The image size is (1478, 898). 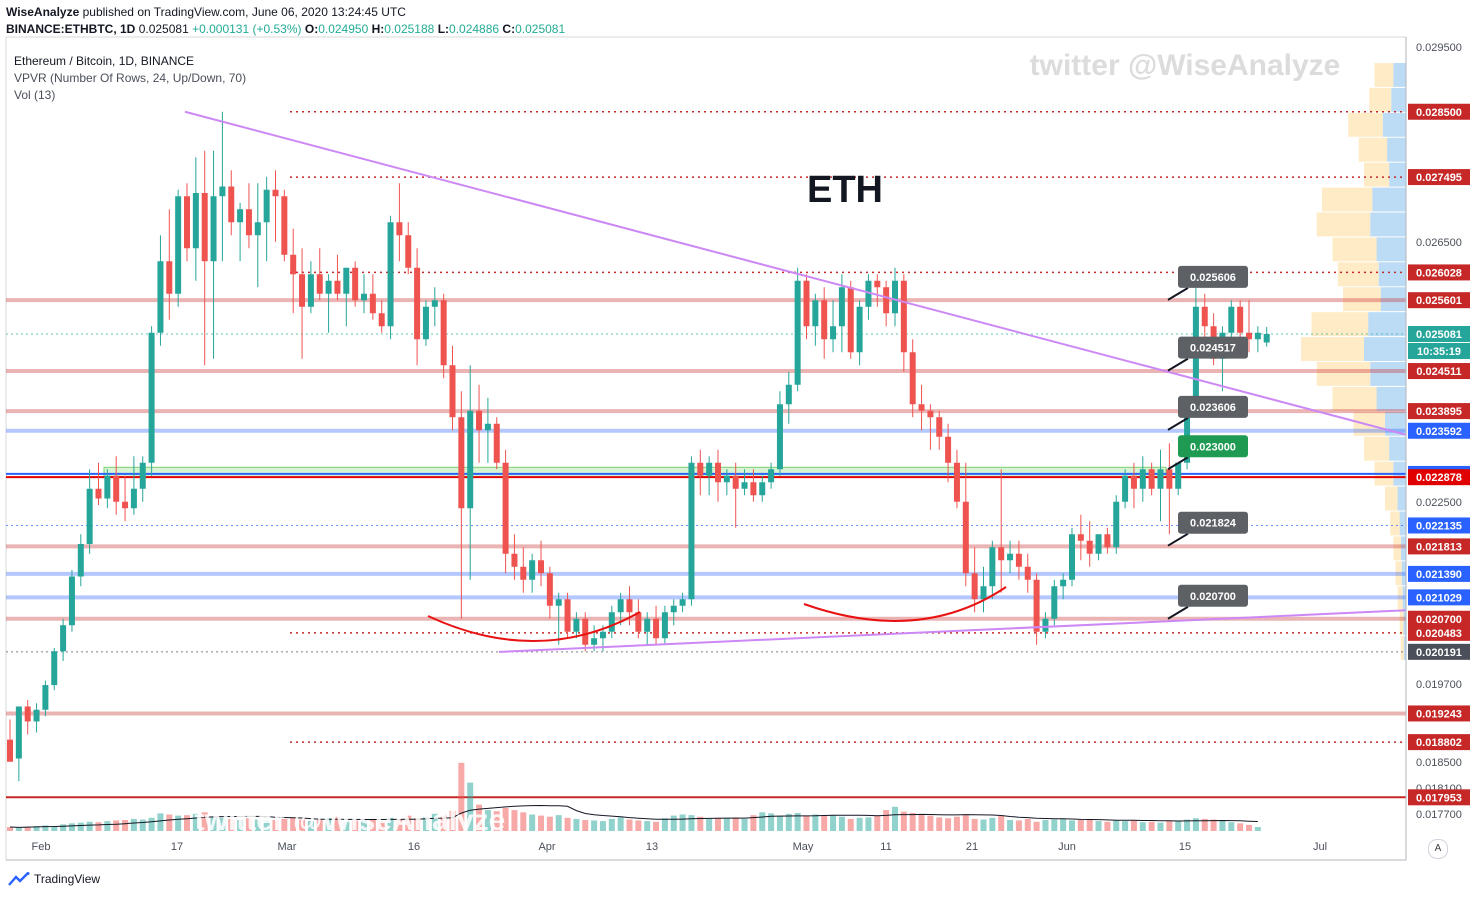 I want to click on callout-0.023606: 0.023606, so click(x=1207, y=413).